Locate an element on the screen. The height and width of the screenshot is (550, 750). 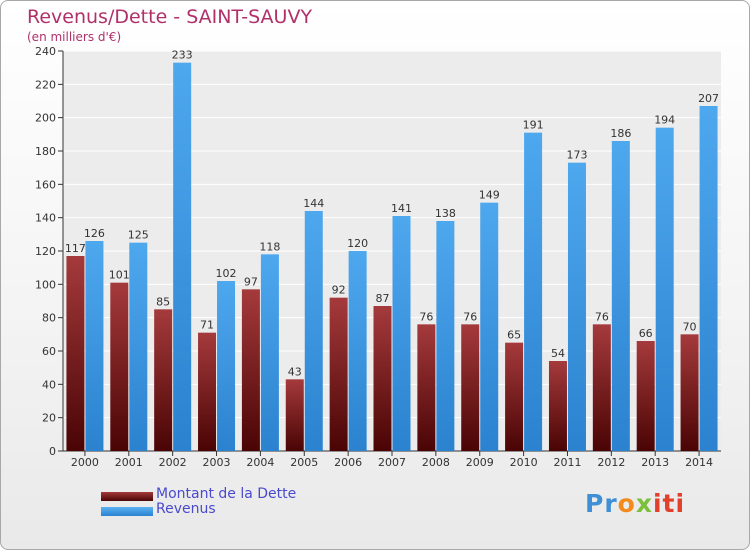
data-label-revenus: 125 is located at coordinates (138, 235).